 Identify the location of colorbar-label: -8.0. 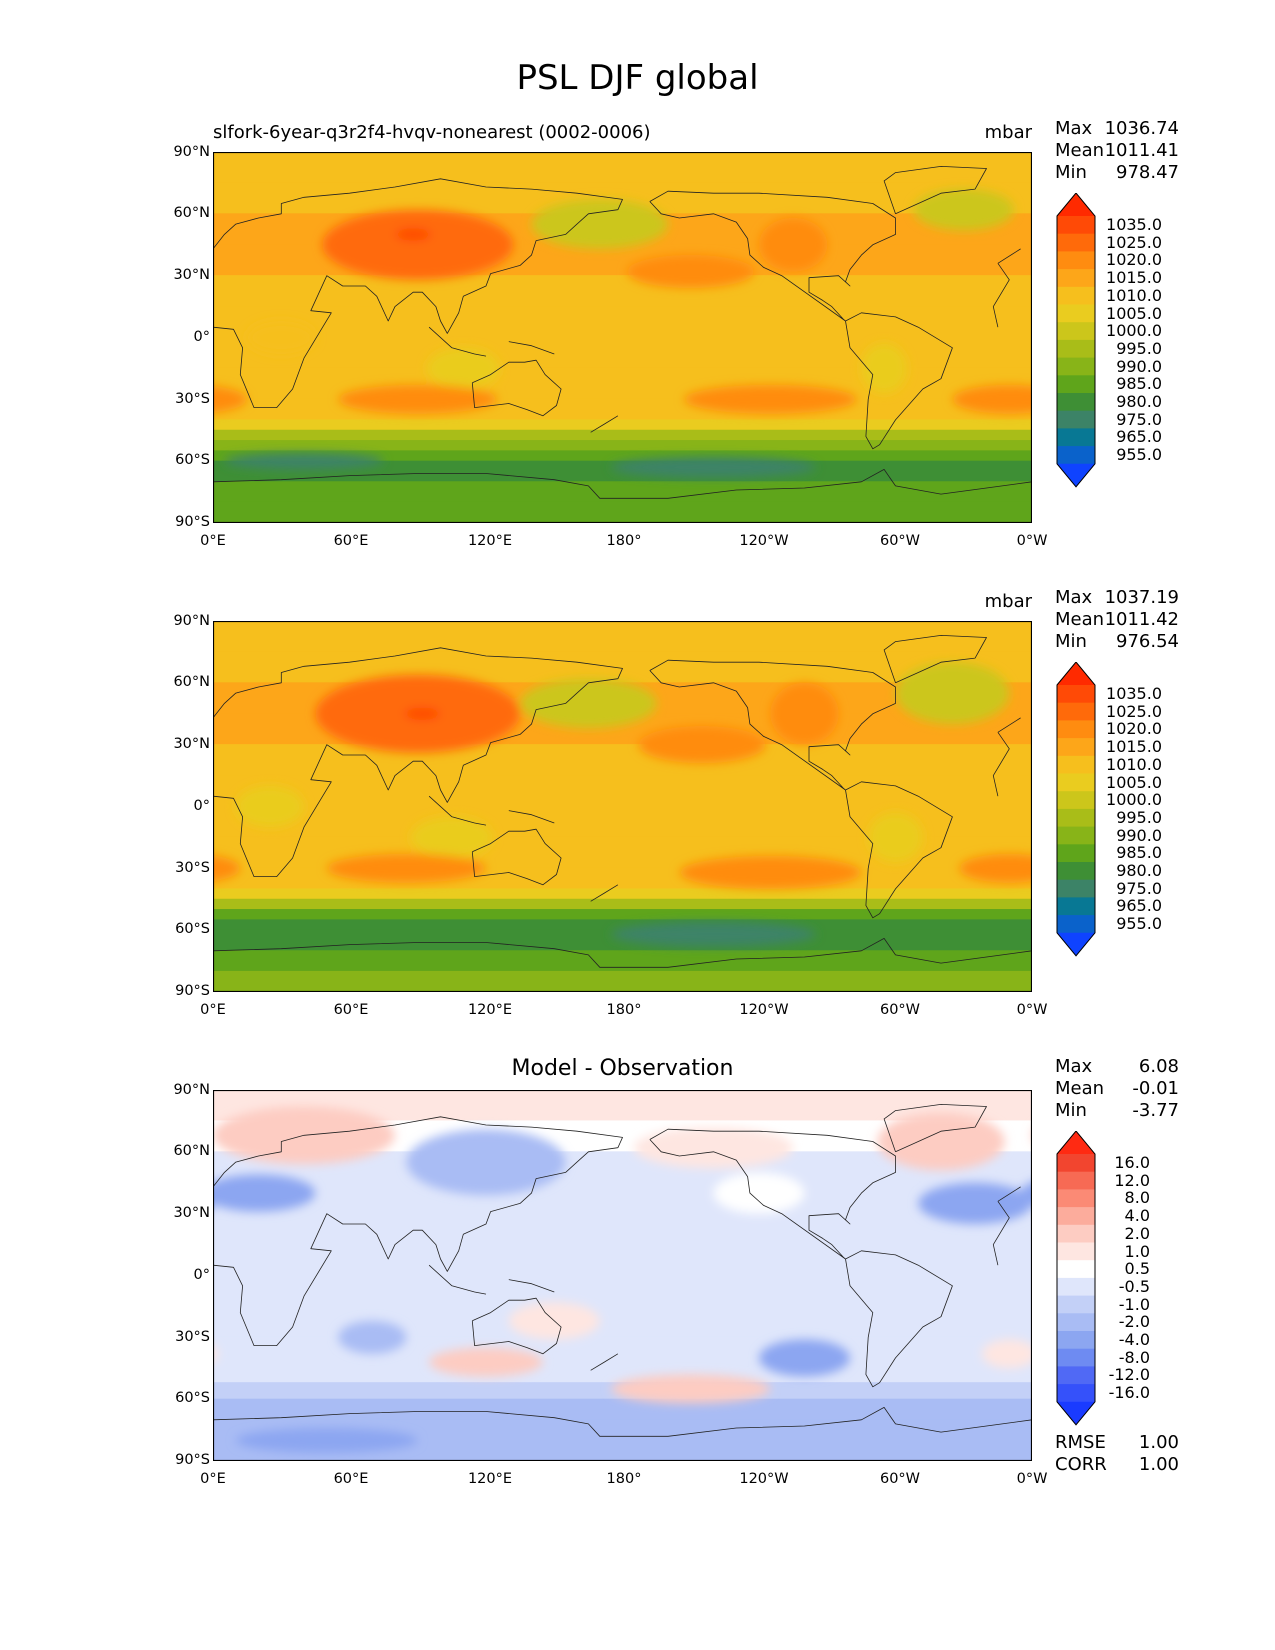
(1134, 1357).